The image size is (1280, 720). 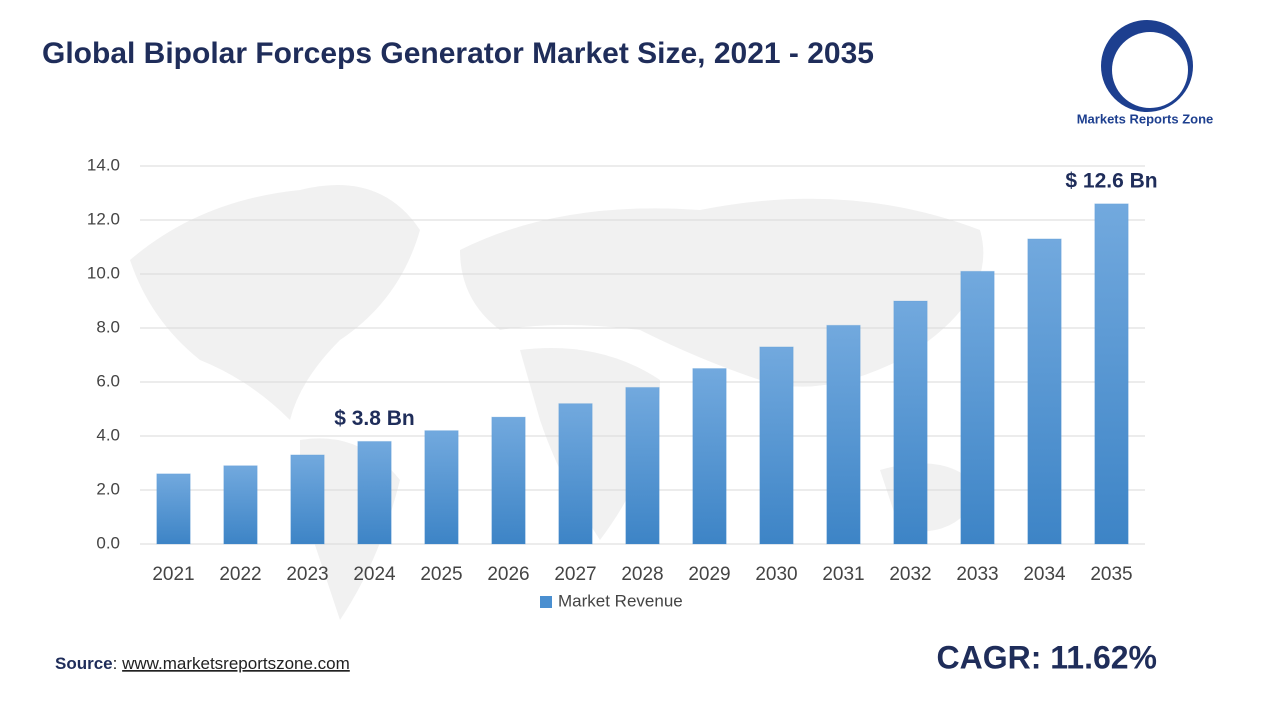 What do you see at coordinates (84, 663) in the screenshot?
I see `source-label: Source` at bounding box center [84, 663].